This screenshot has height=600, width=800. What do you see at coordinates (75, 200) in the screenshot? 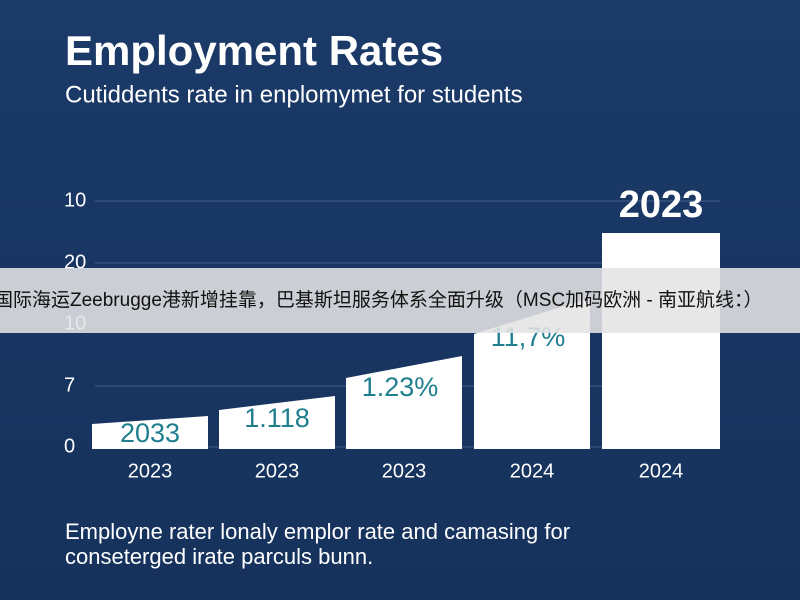
I see `y-tick-label: 10` at bounding box center [75, 200].